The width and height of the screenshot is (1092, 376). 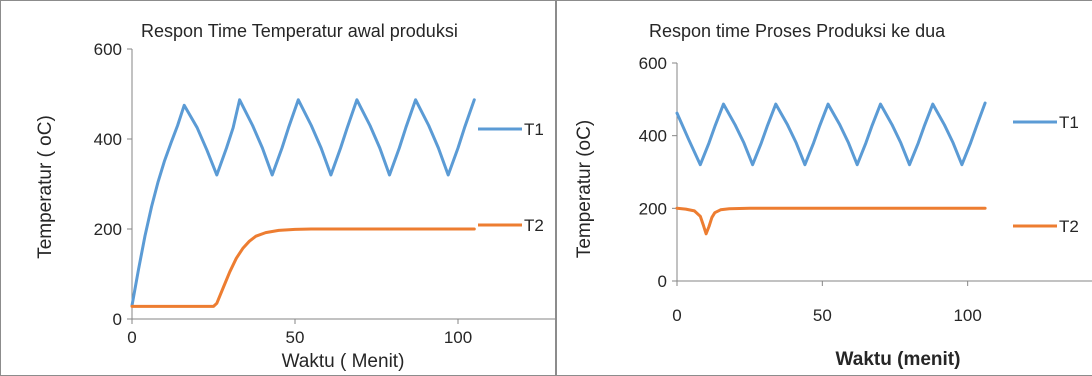 I want to click on y-axis-label: Temperatur ( oC), so click(x=45, y=187).